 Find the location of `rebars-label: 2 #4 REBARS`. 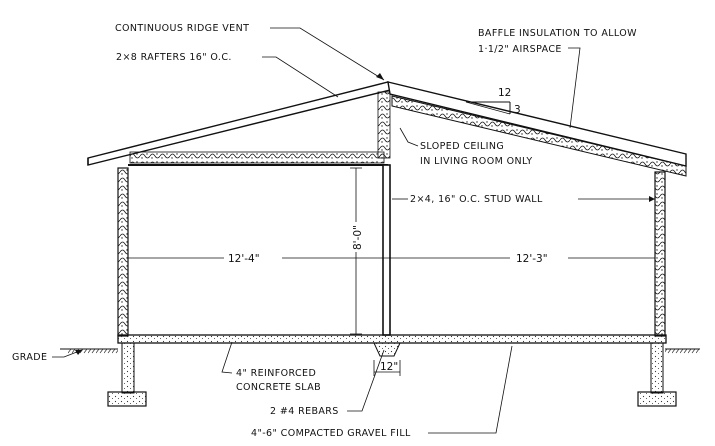

rebars-label: 2 #4 REBARS is located at coordinates (304, 411).